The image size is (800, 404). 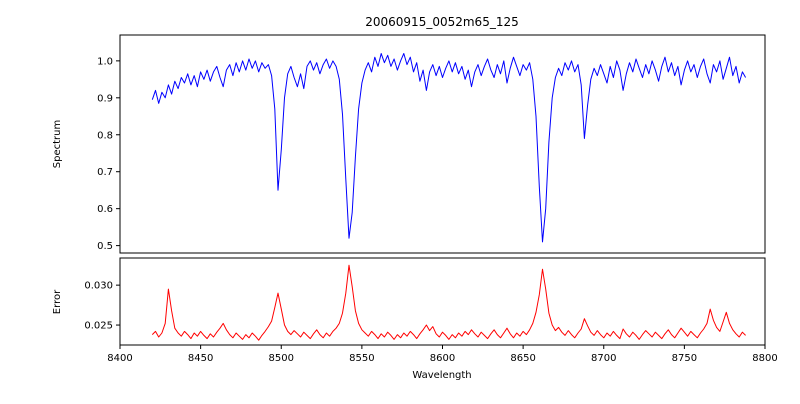 I want to click on y-tick-label: 0.030, so click(x=98, y=286).